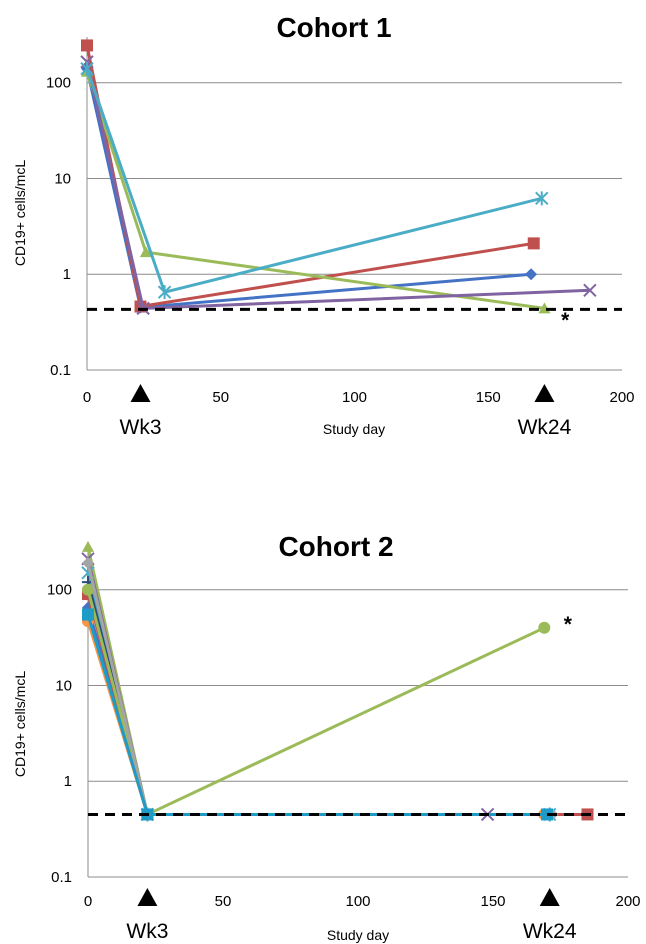  What do you see at coordinates (62, 178) in the screenshot?
I see `y-tick-label-10-cohort-1: 10` at bounding box center [62, 178].